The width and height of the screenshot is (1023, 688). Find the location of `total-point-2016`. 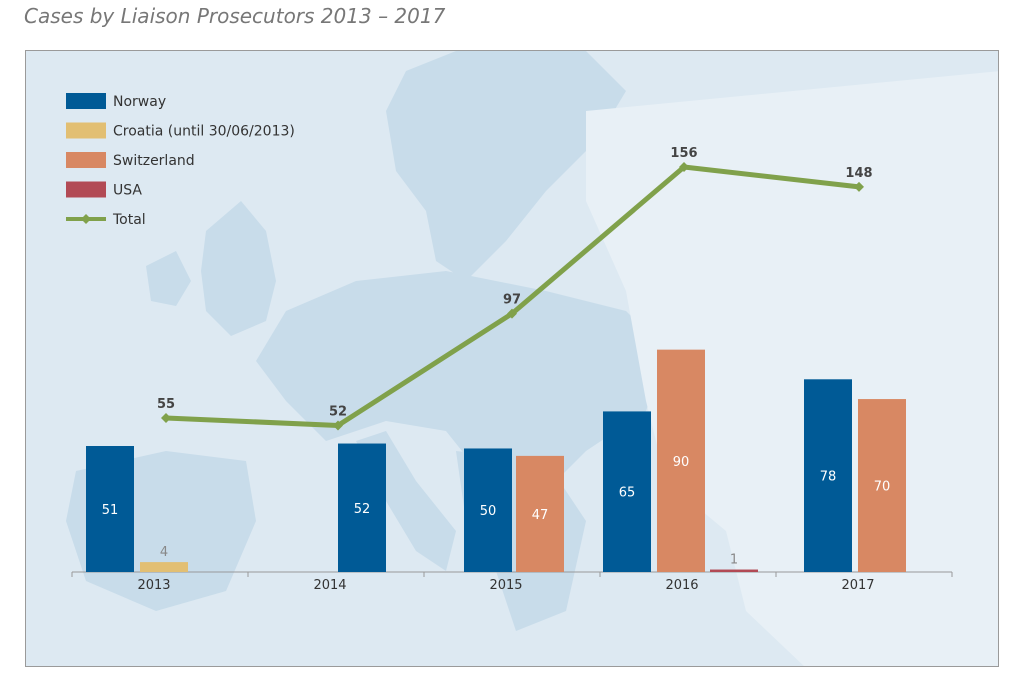

total-point-2016 is located at coordinates (684, 167).